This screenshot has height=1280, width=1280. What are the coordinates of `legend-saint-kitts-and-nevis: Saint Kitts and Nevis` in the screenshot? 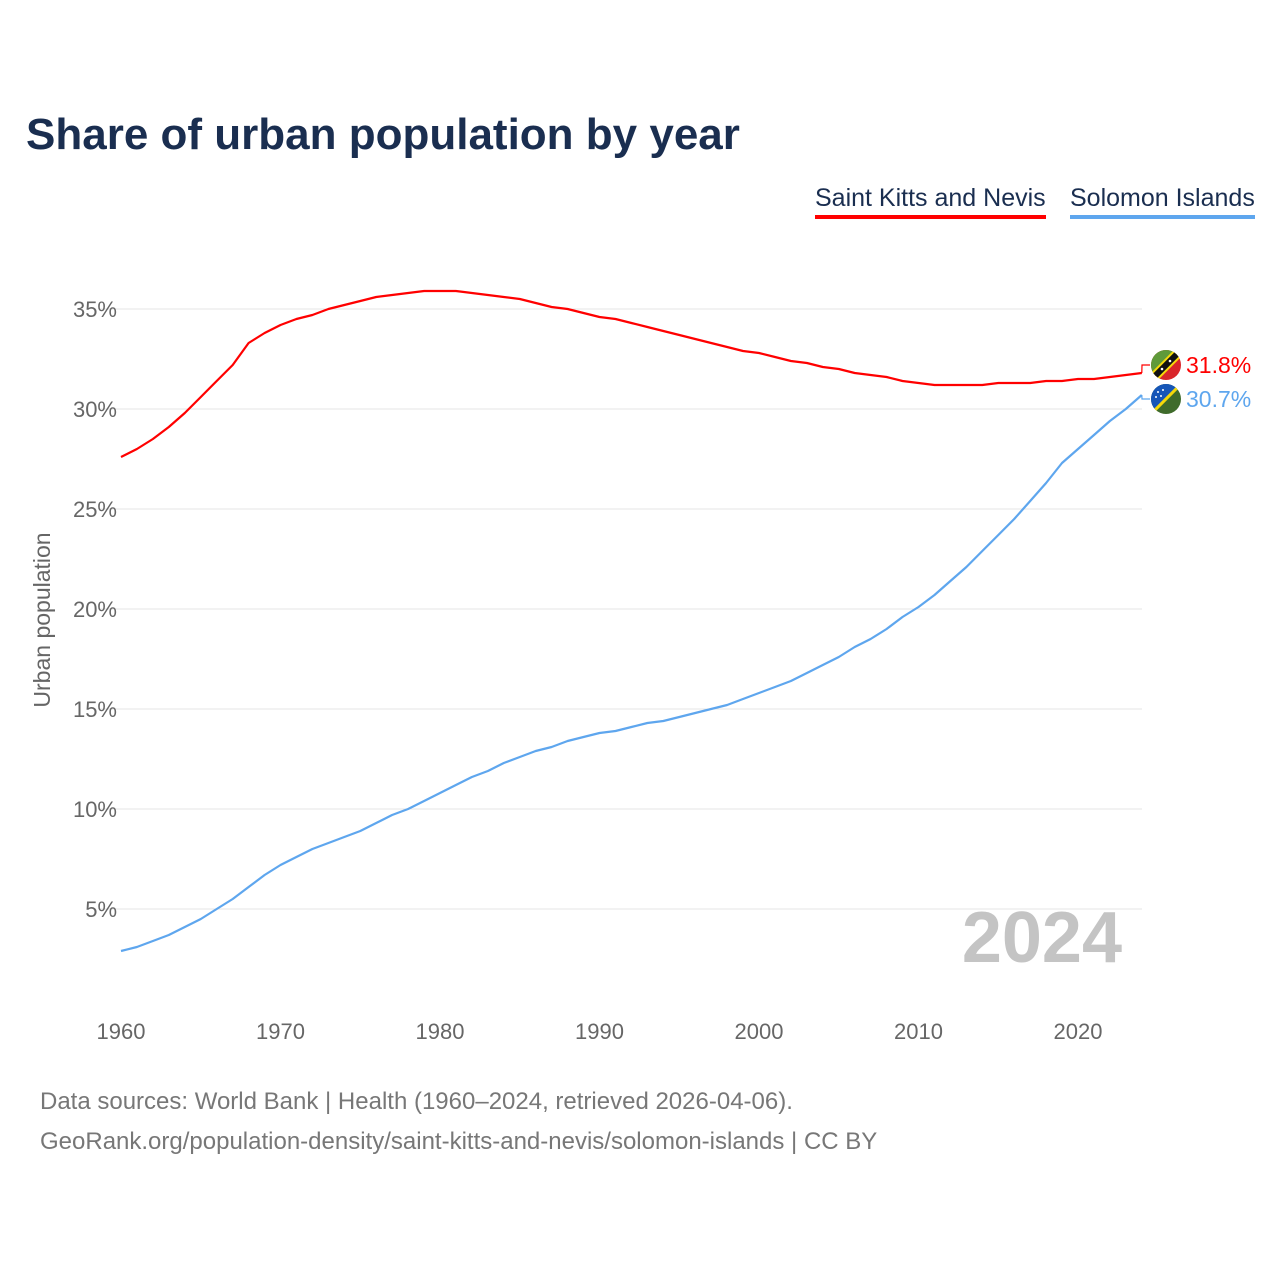 It's located at (930, 201).